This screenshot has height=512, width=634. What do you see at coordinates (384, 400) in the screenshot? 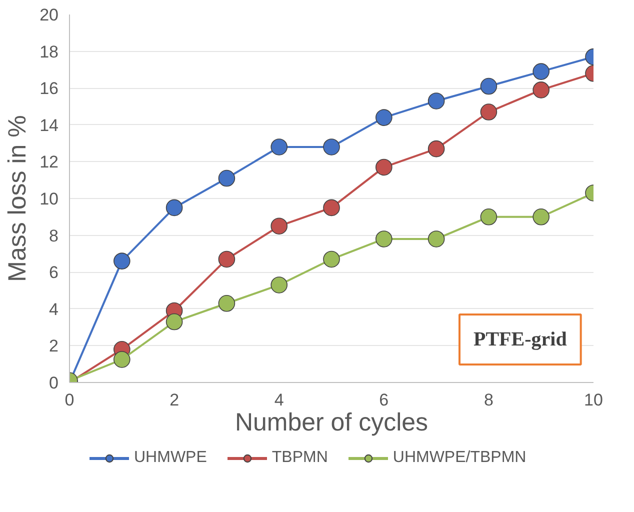
I see `x-tick-label: 6` at bounding box center [384, 400].